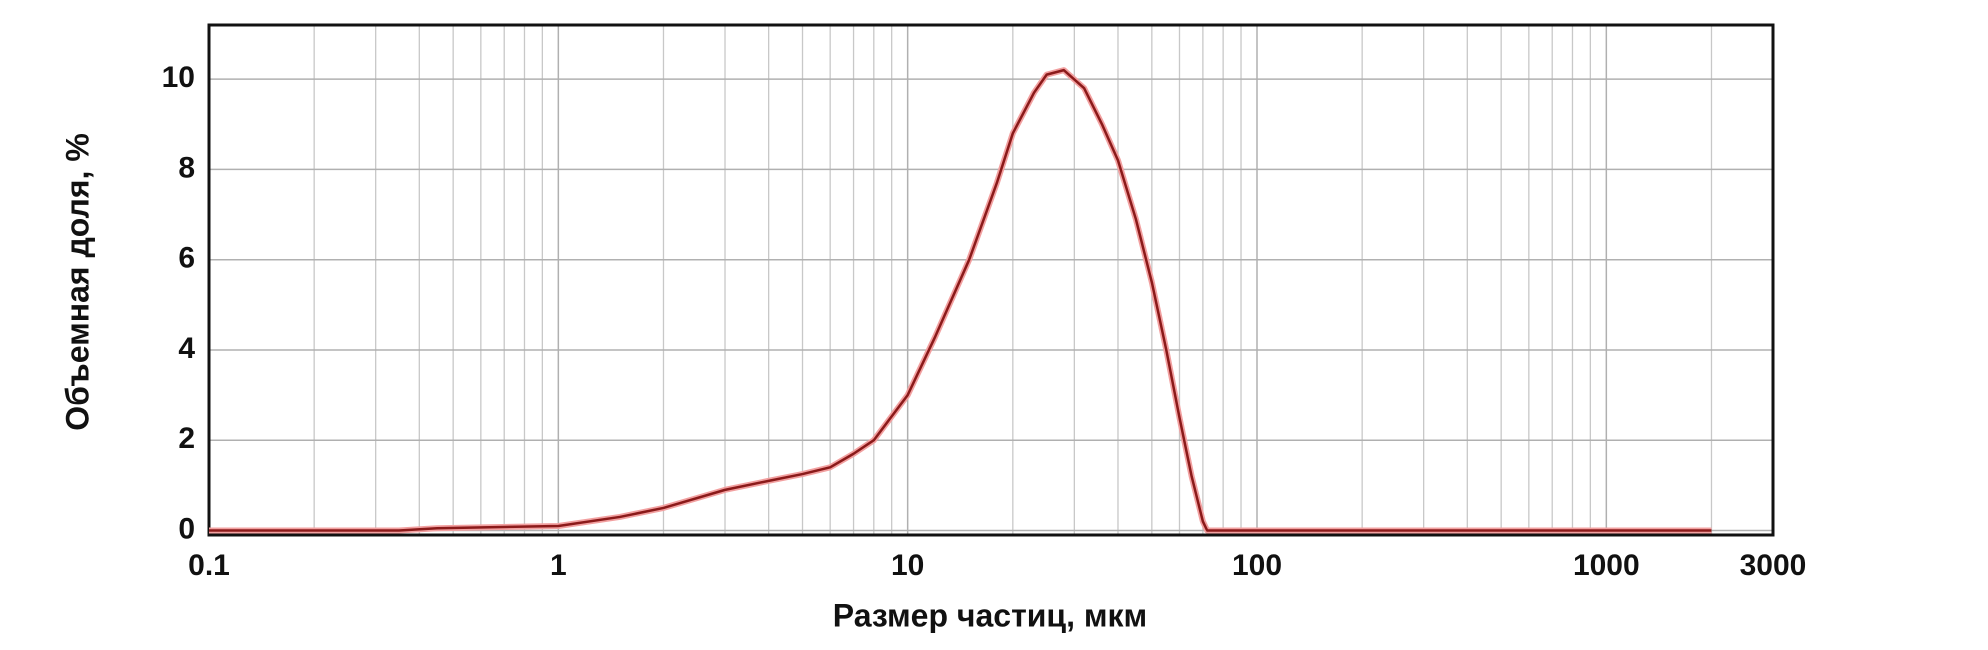 This screenshot has width=1988, height=650. Describe the element at coordinates (186, 167) in the screenshot. I see `y-tick-label: 8` at that location.